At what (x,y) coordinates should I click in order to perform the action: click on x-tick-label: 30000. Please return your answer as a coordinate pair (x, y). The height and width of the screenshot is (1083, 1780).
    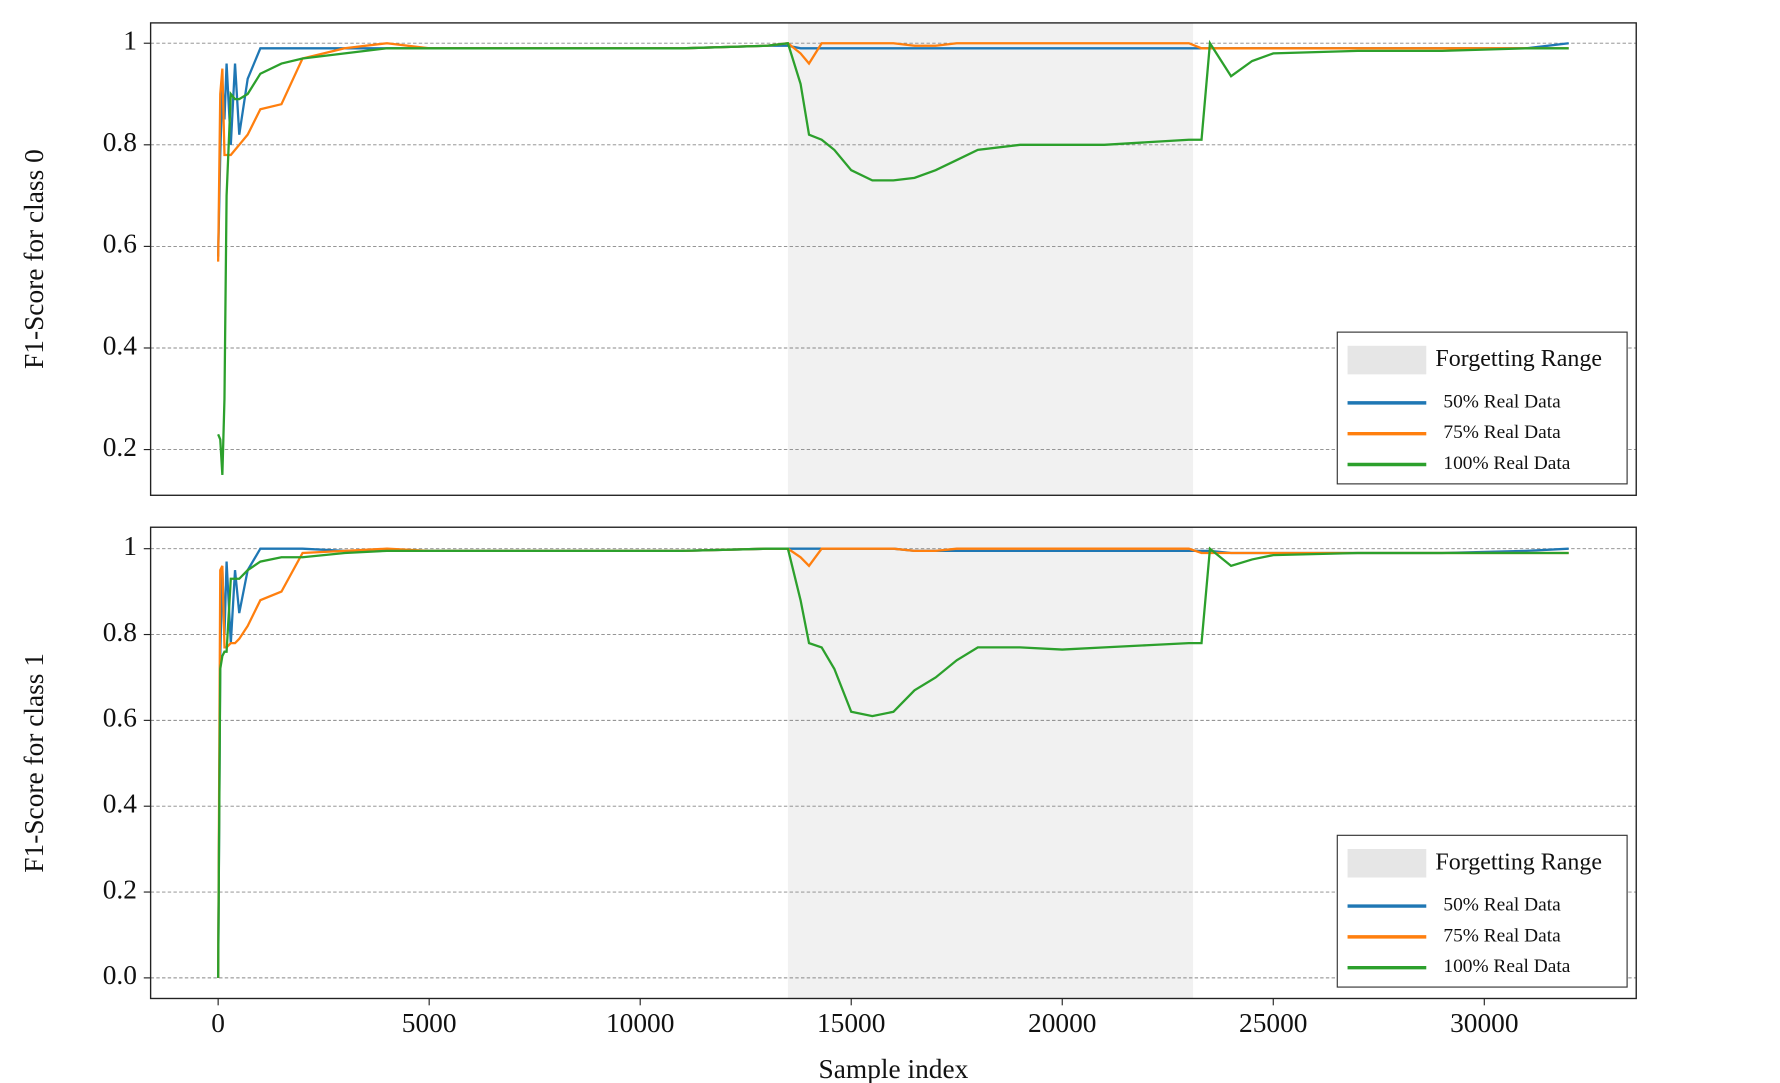
    Looking at the image, I should click on (1484, 1023).